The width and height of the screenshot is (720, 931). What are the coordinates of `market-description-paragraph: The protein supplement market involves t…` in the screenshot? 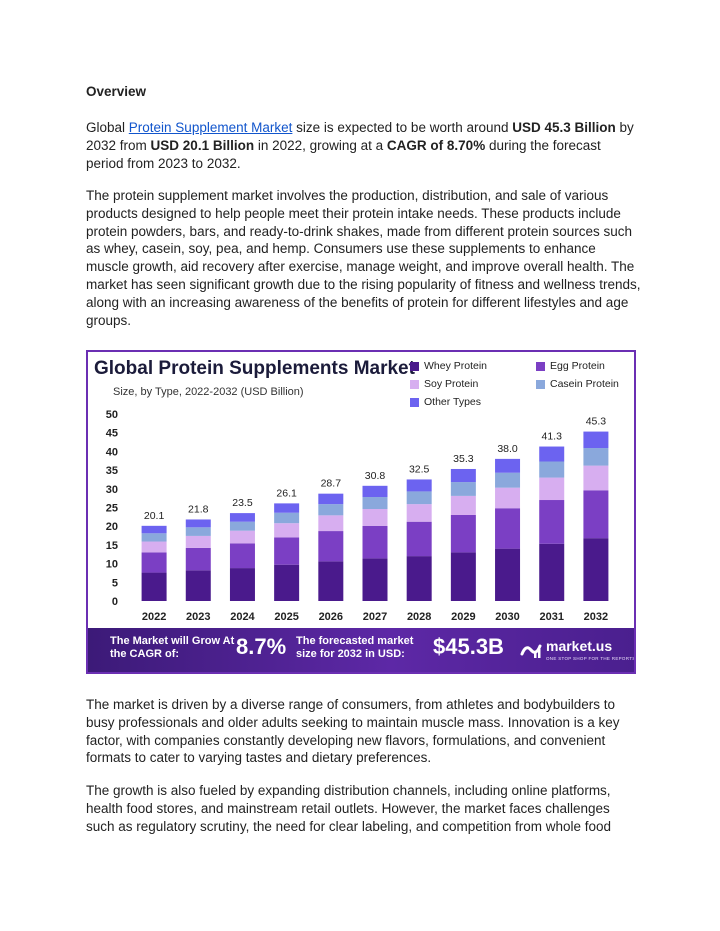 It's located at (363, 258).